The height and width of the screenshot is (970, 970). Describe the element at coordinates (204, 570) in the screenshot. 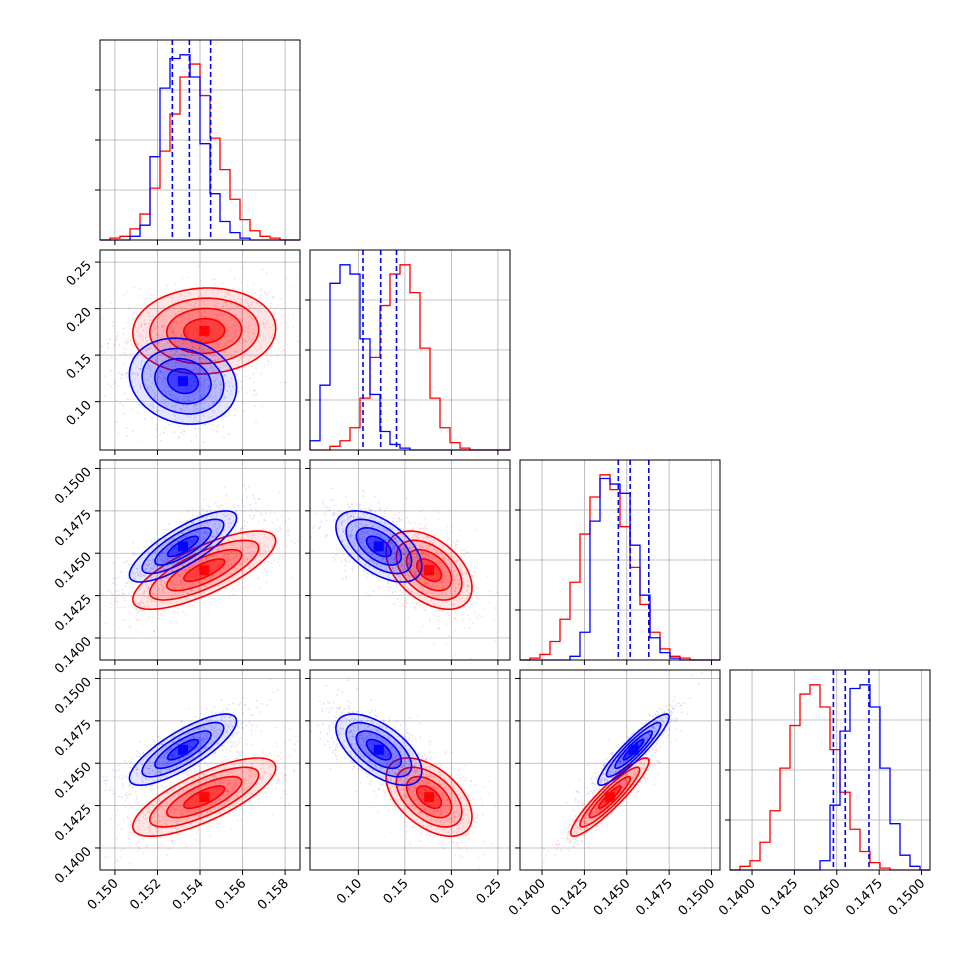

I see `contour-line` at that location.